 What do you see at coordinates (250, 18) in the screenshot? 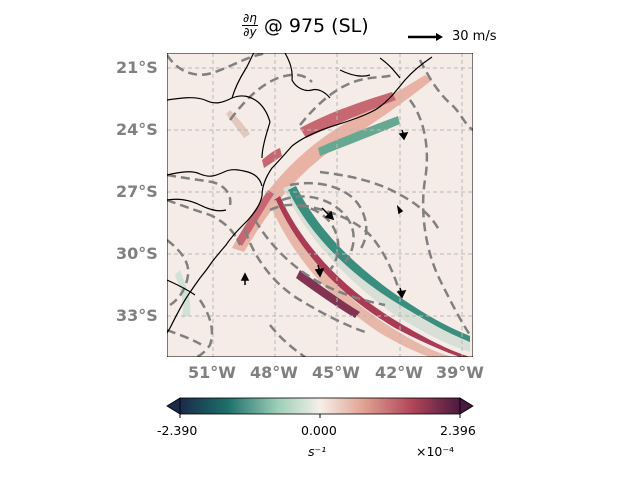
I see `title-numerator: ∂η` at bounding box center [250, 18].